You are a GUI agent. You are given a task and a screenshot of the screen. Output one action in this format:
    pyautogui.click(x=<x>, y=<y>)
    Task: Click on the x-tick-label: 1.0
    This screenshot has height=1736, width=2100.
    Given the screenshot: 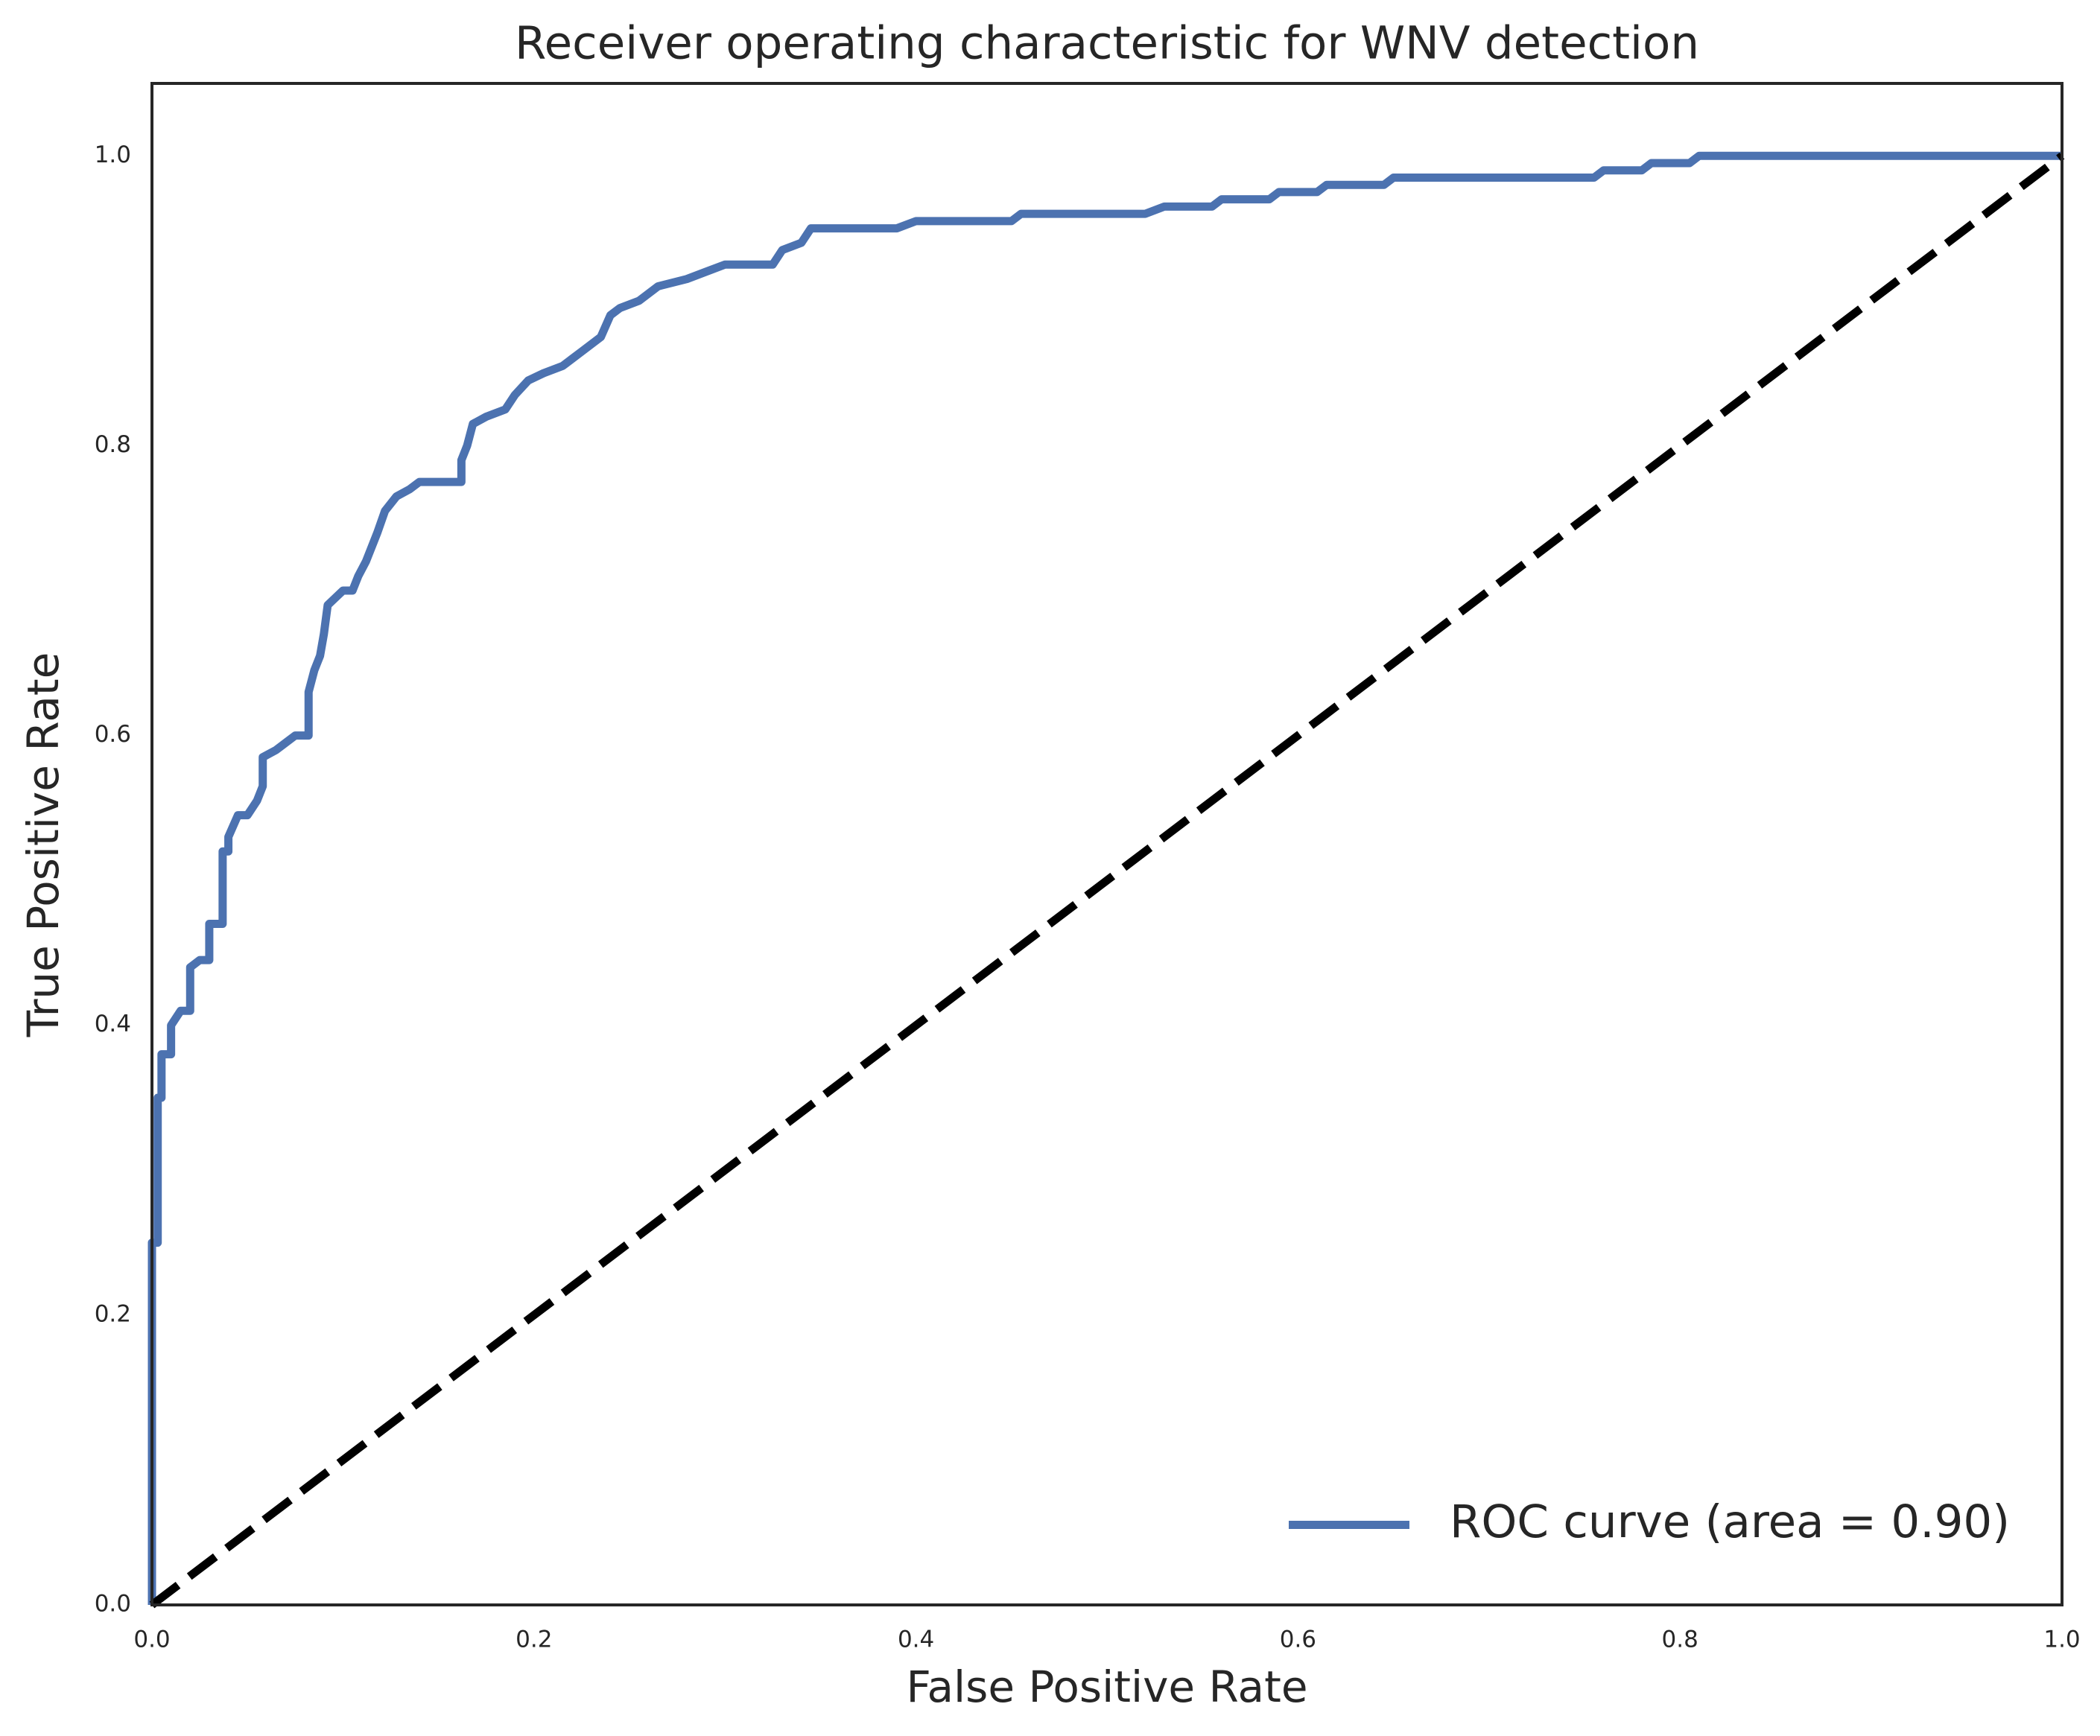 What is the action you would take?
    pyautogui.click(x=2061, y=1640)
    